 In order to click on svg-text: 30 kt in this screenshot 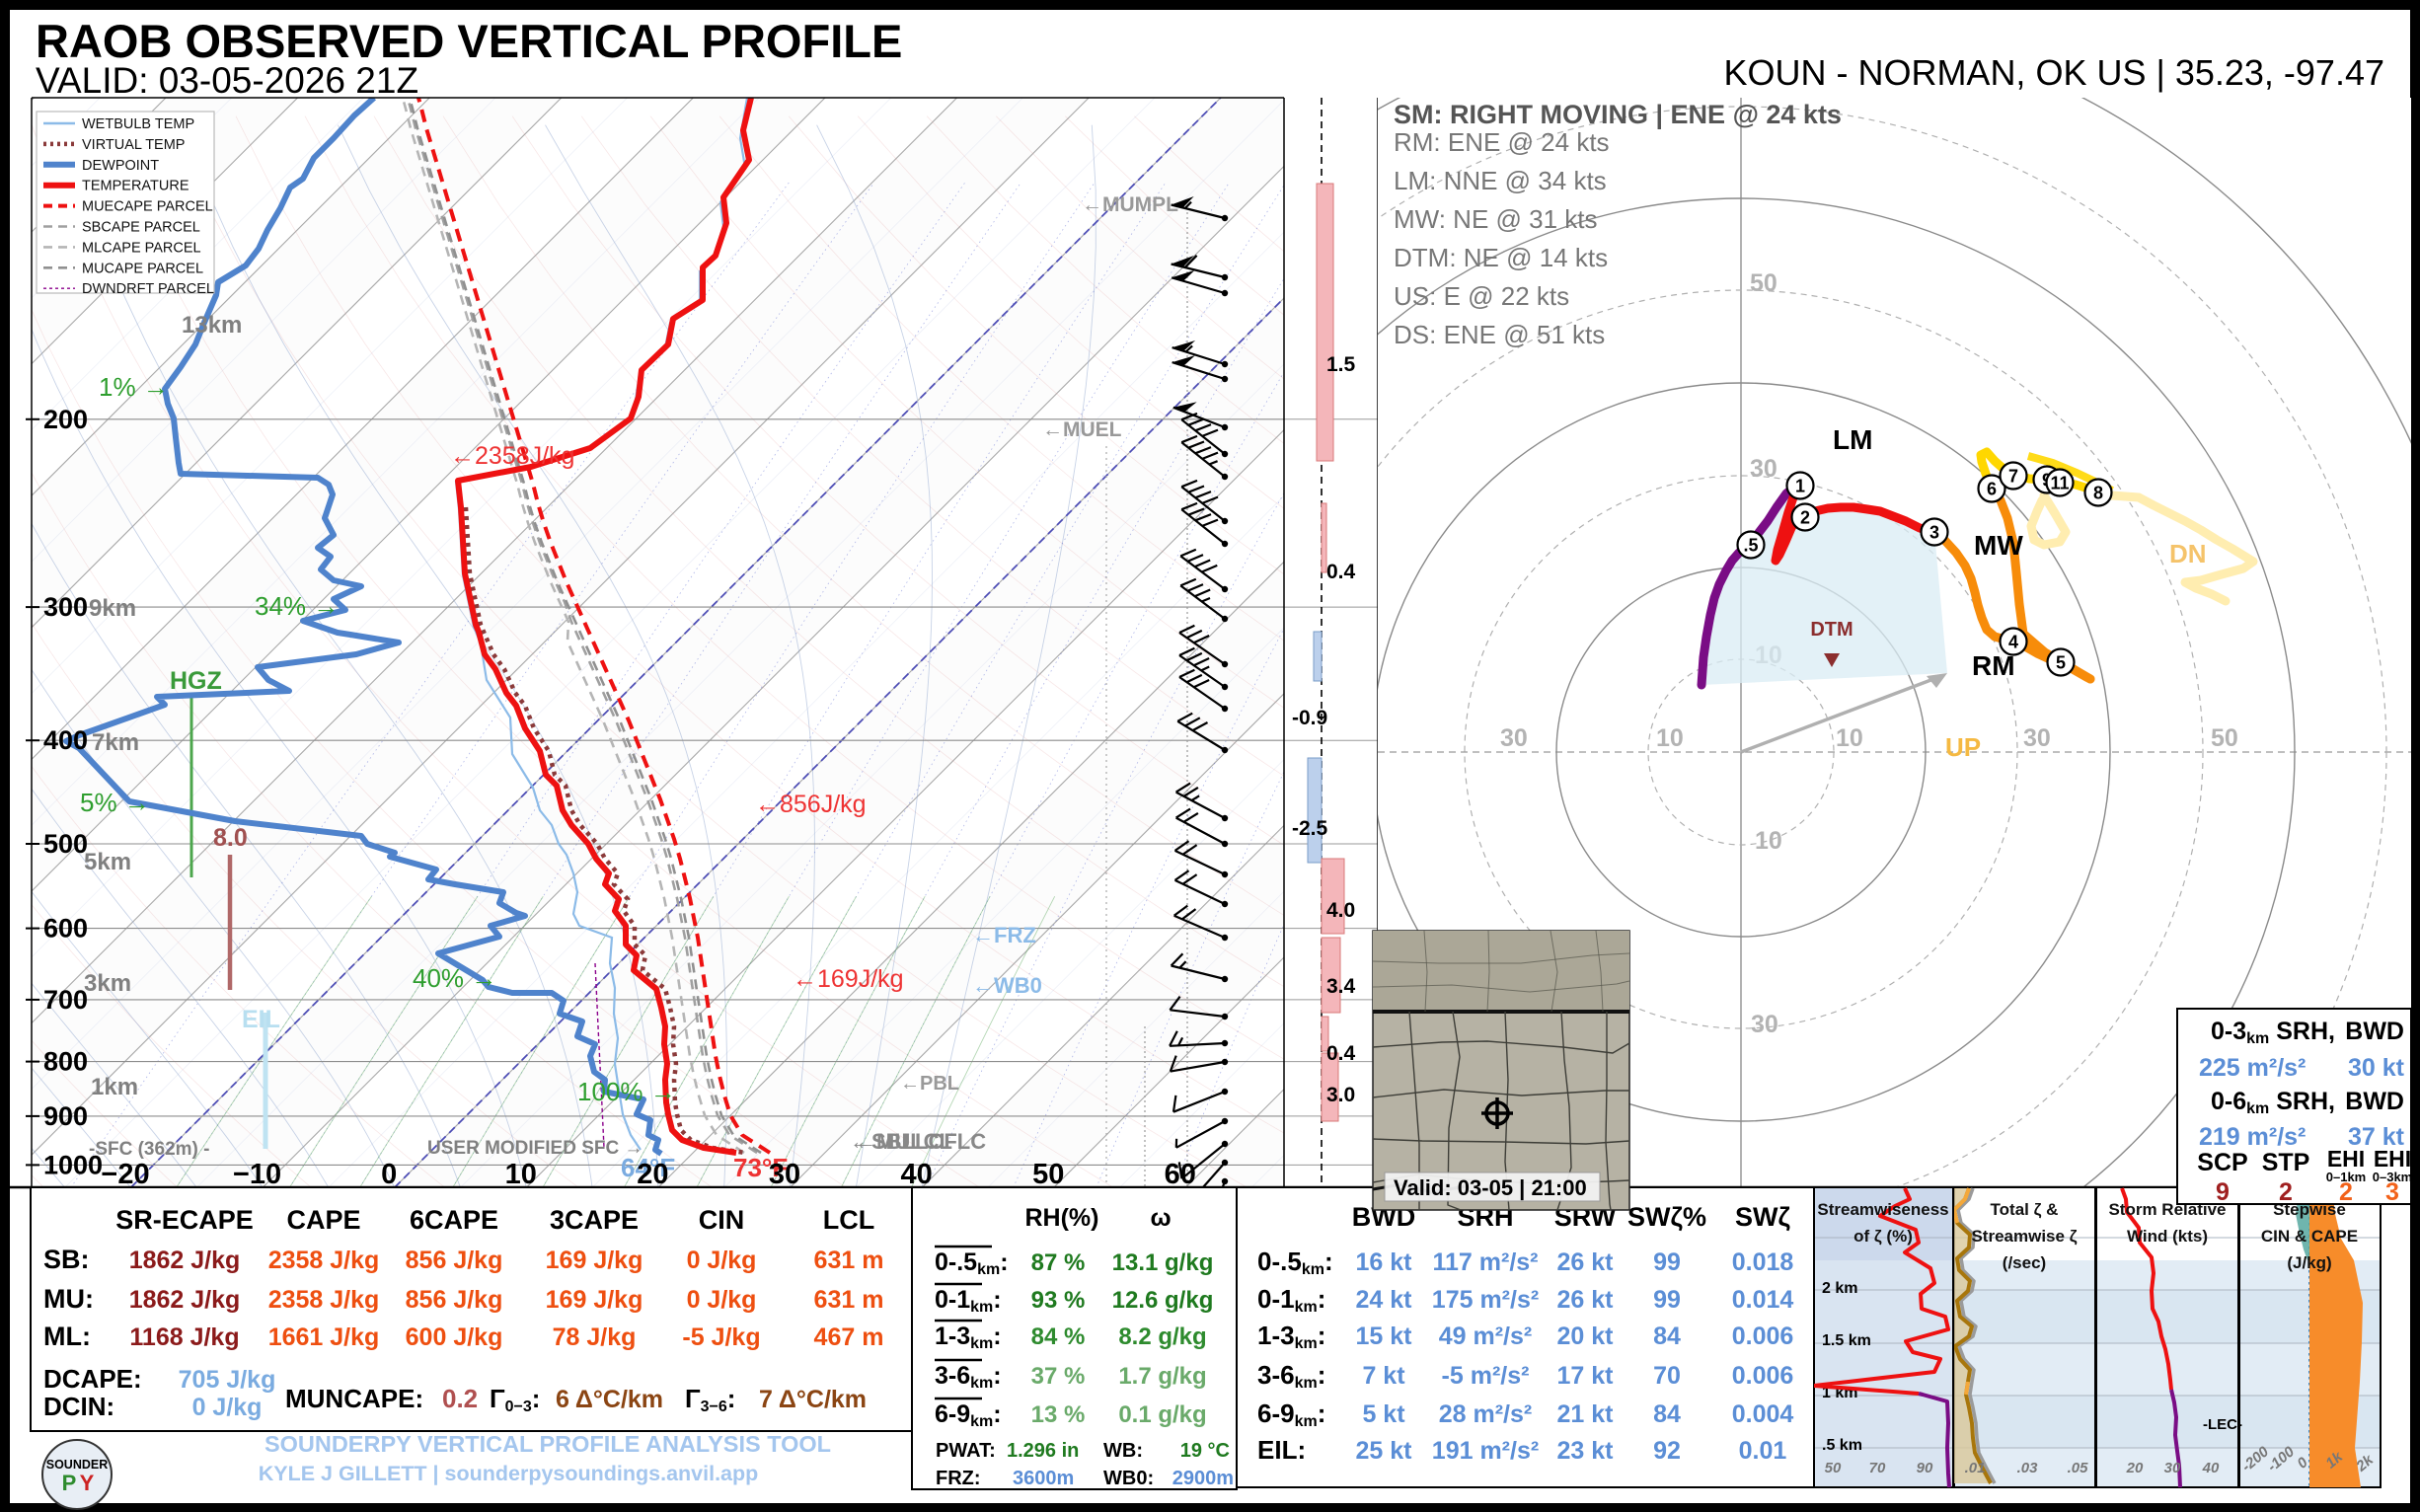, I will do `click(2376, 1068)`.